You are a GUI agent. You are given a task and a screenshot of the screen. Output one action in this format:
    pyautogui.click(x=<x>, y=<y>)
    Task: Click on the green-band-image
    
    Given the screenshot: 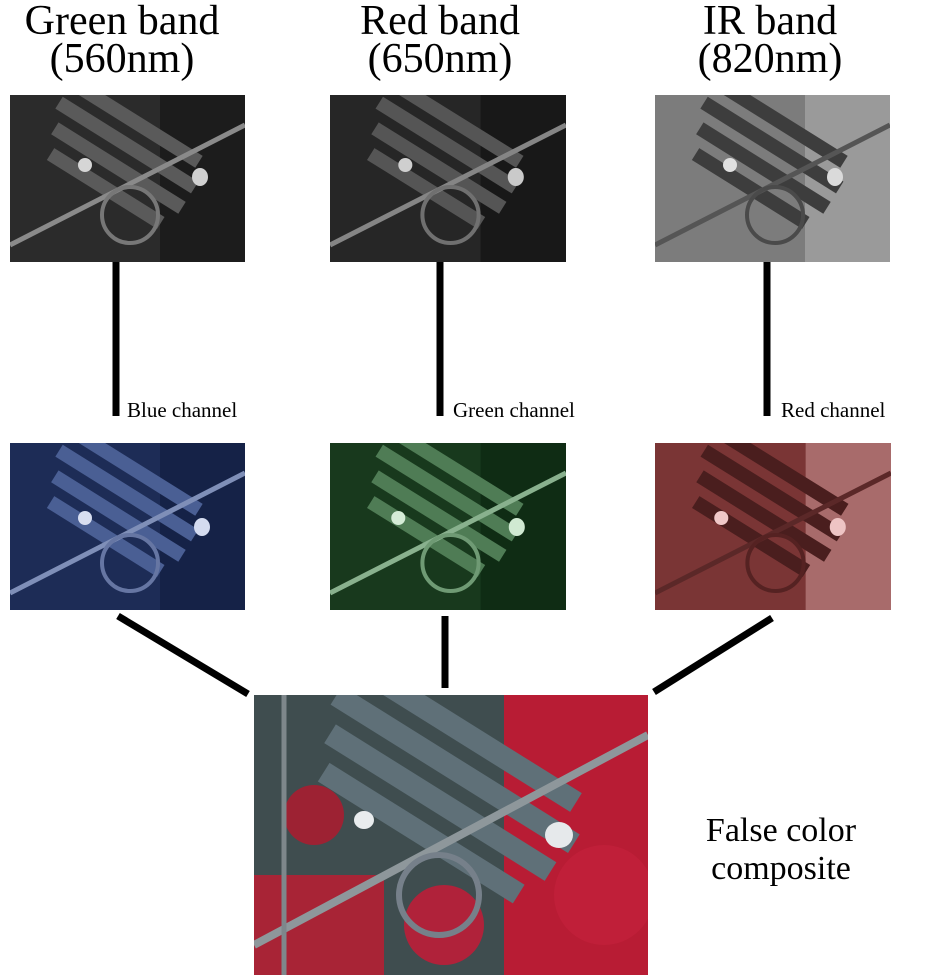 What is the action you would take?
    pyautogui.click(x=127, y=178)
    